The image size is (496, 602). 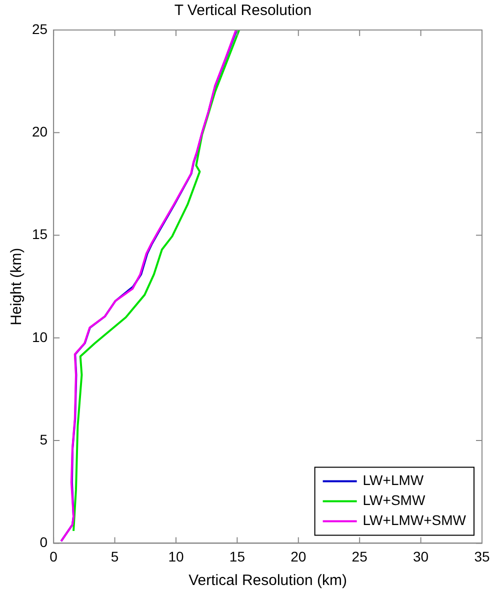 I want to click on x-tick-label: 25, so click(x=360, y=556).